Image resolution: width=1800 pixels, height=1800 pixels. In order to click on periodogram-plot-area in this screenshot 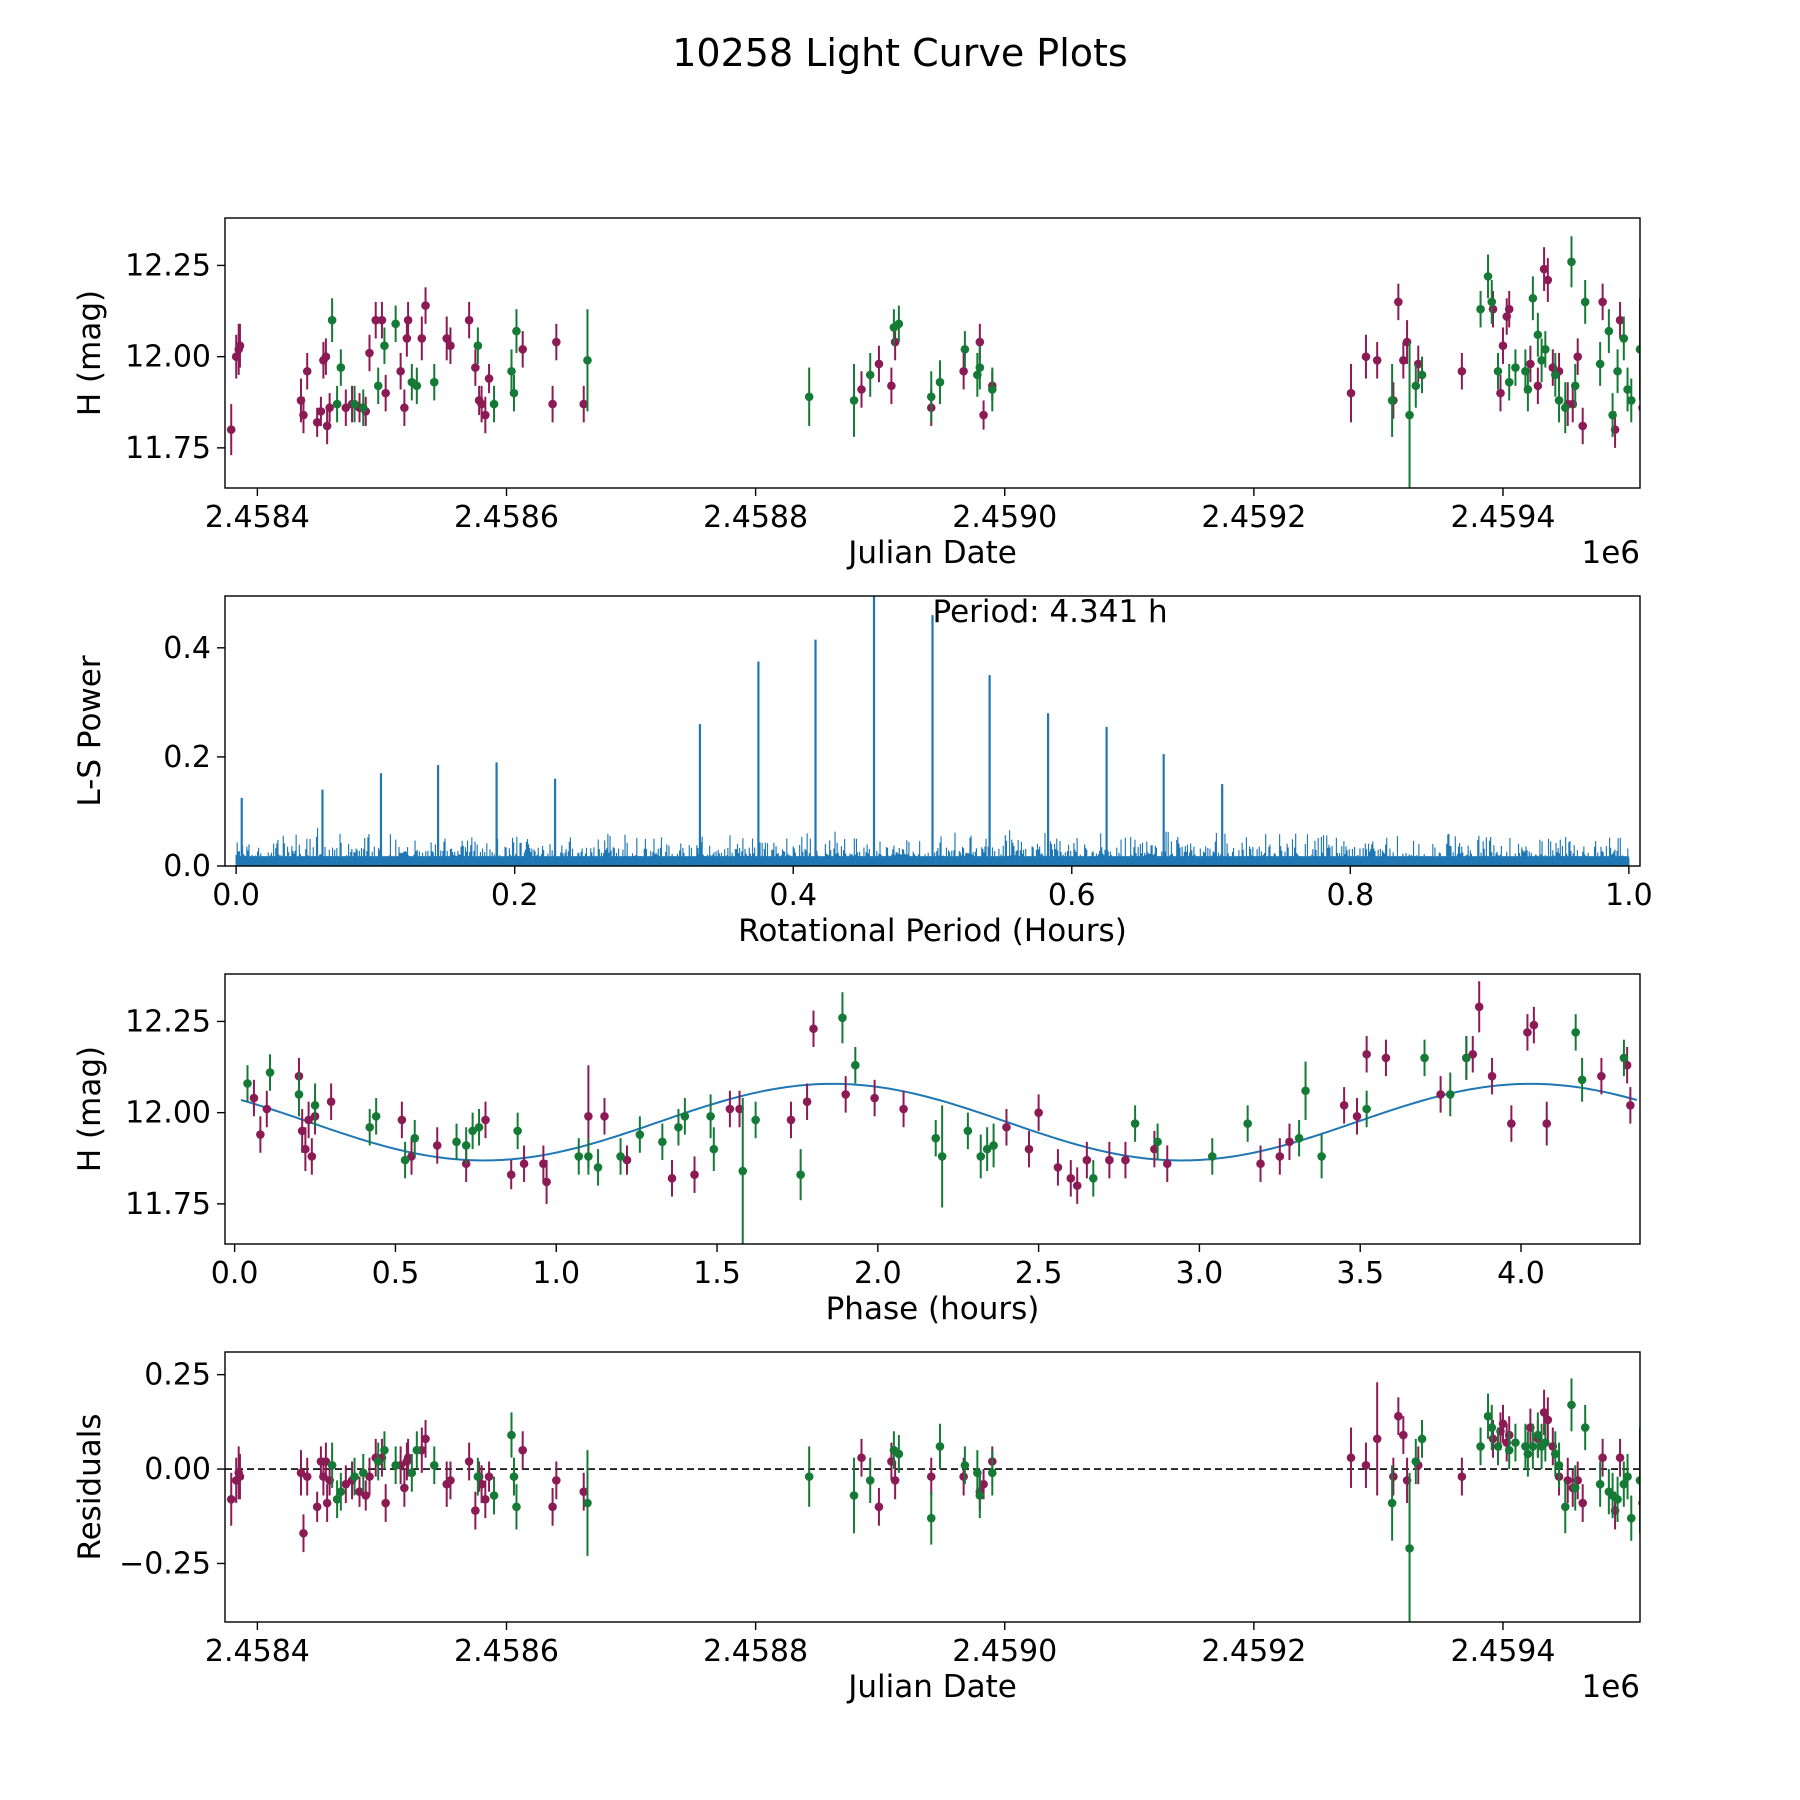, I will do `click(932, 731)`.